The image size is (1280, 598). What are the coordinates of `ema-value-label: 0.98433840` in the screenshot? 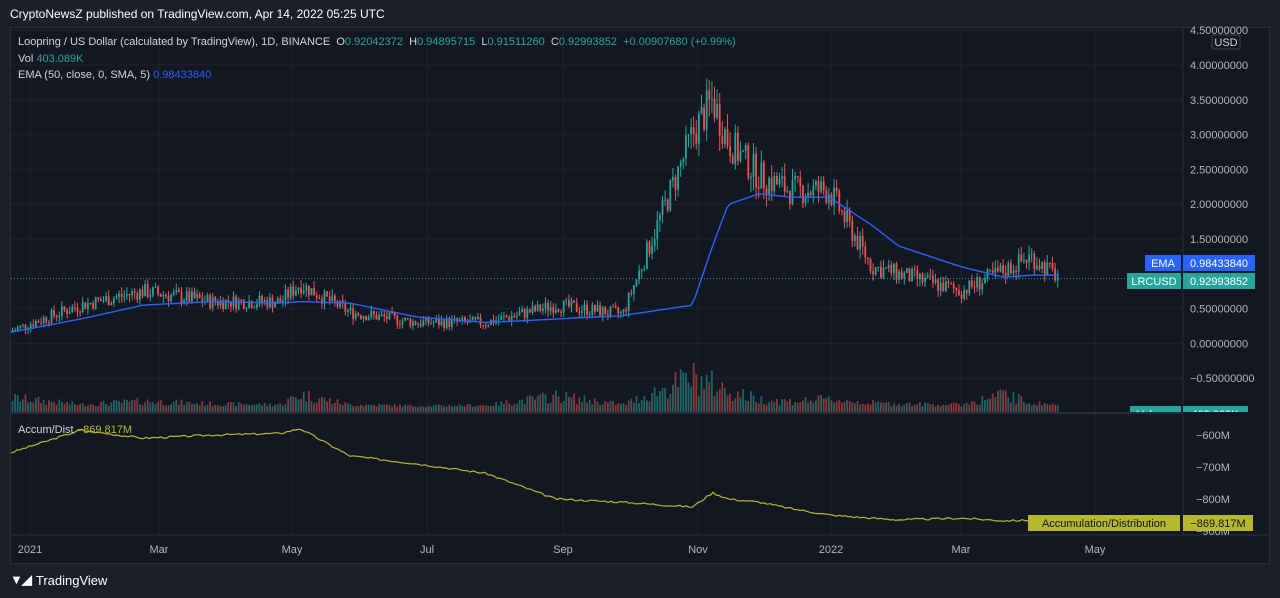 It's located at (1219, 264).